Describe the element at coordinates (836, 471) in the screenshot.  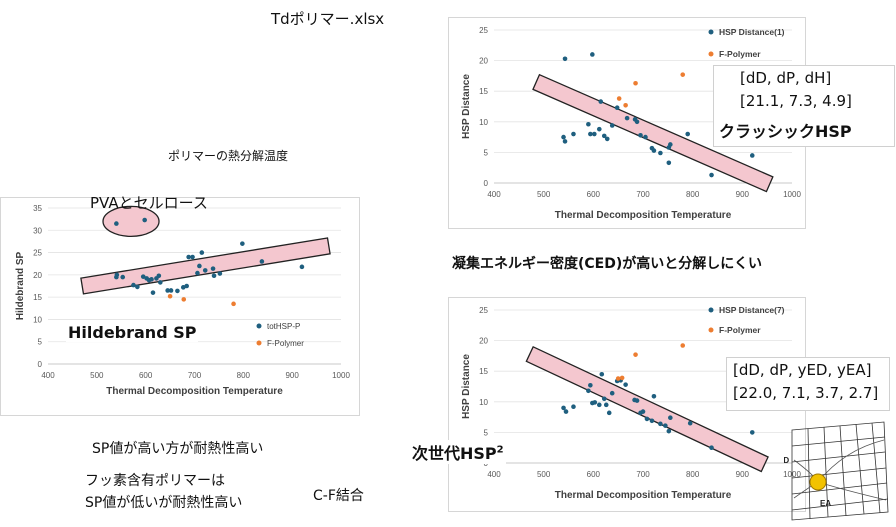
I see `ed-ea-grid-illustration: ED EA` at that location.